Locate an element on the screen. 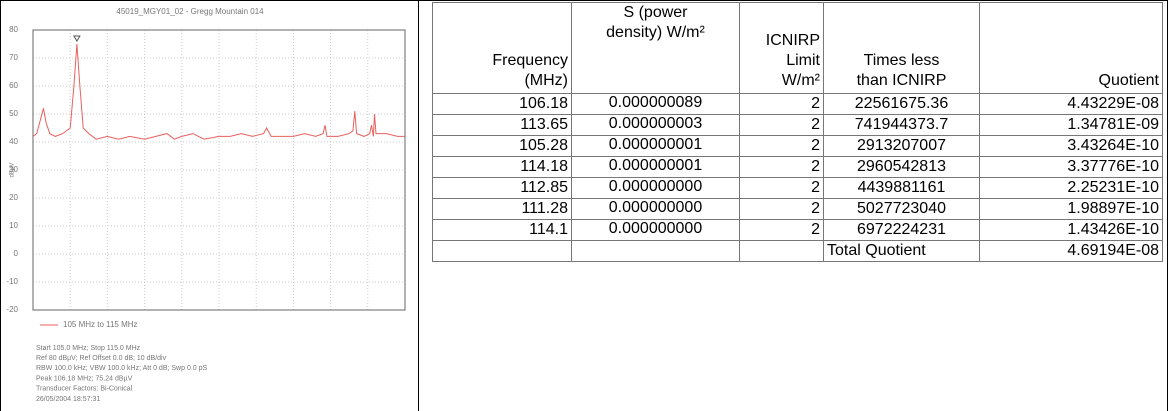 Image resolution: width=1170 pixels, height=411 pixels. y-axis-label: dBµV is located at coordinates (13, 170).